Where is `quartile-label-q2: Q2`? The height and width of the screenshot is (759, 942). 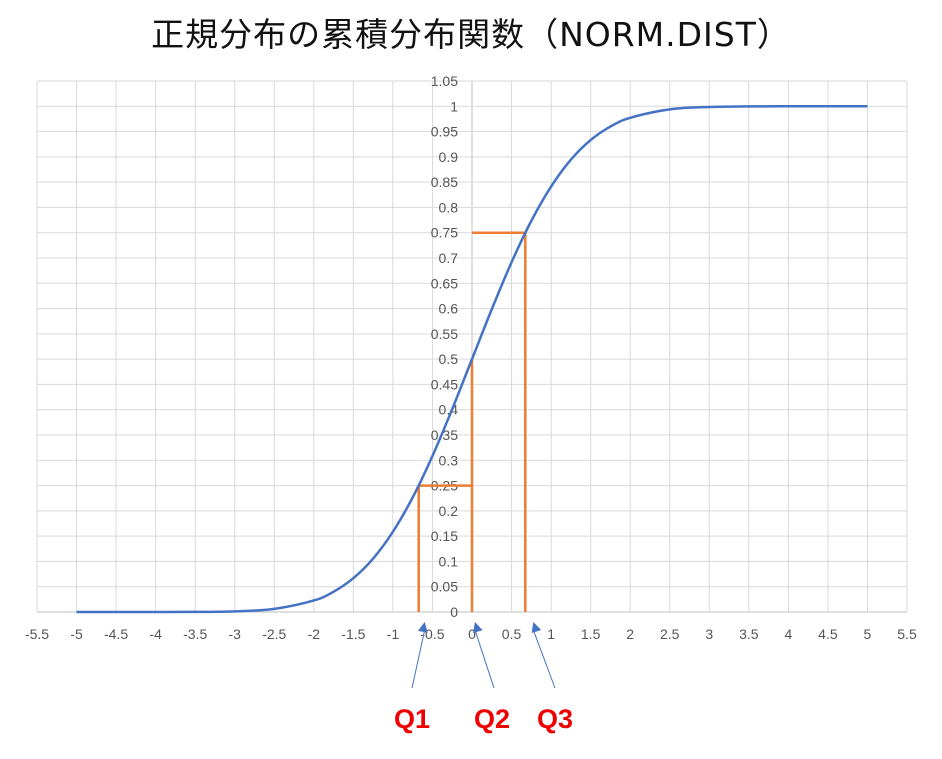
quartile-label-q2: Q2 is located at coordinates (492, 719).